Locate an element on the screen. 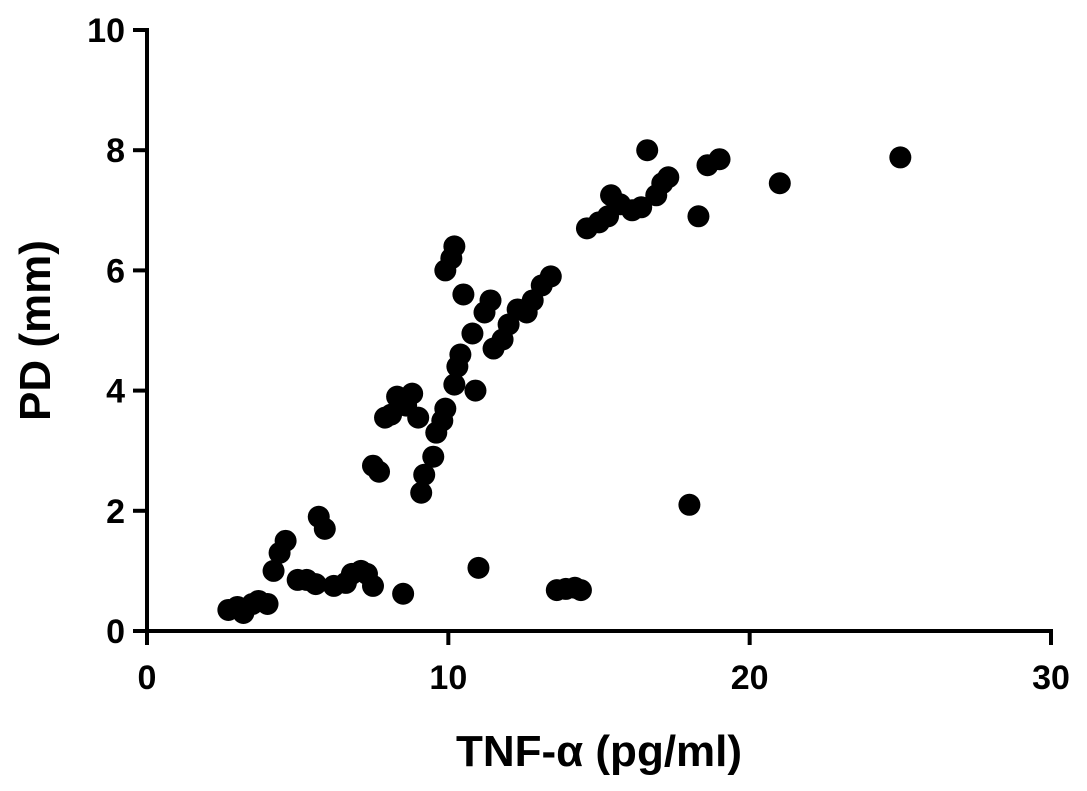 This screenshot has width=1087, height=791. y-tick-label: 10 is located at coordinates (106, 31).